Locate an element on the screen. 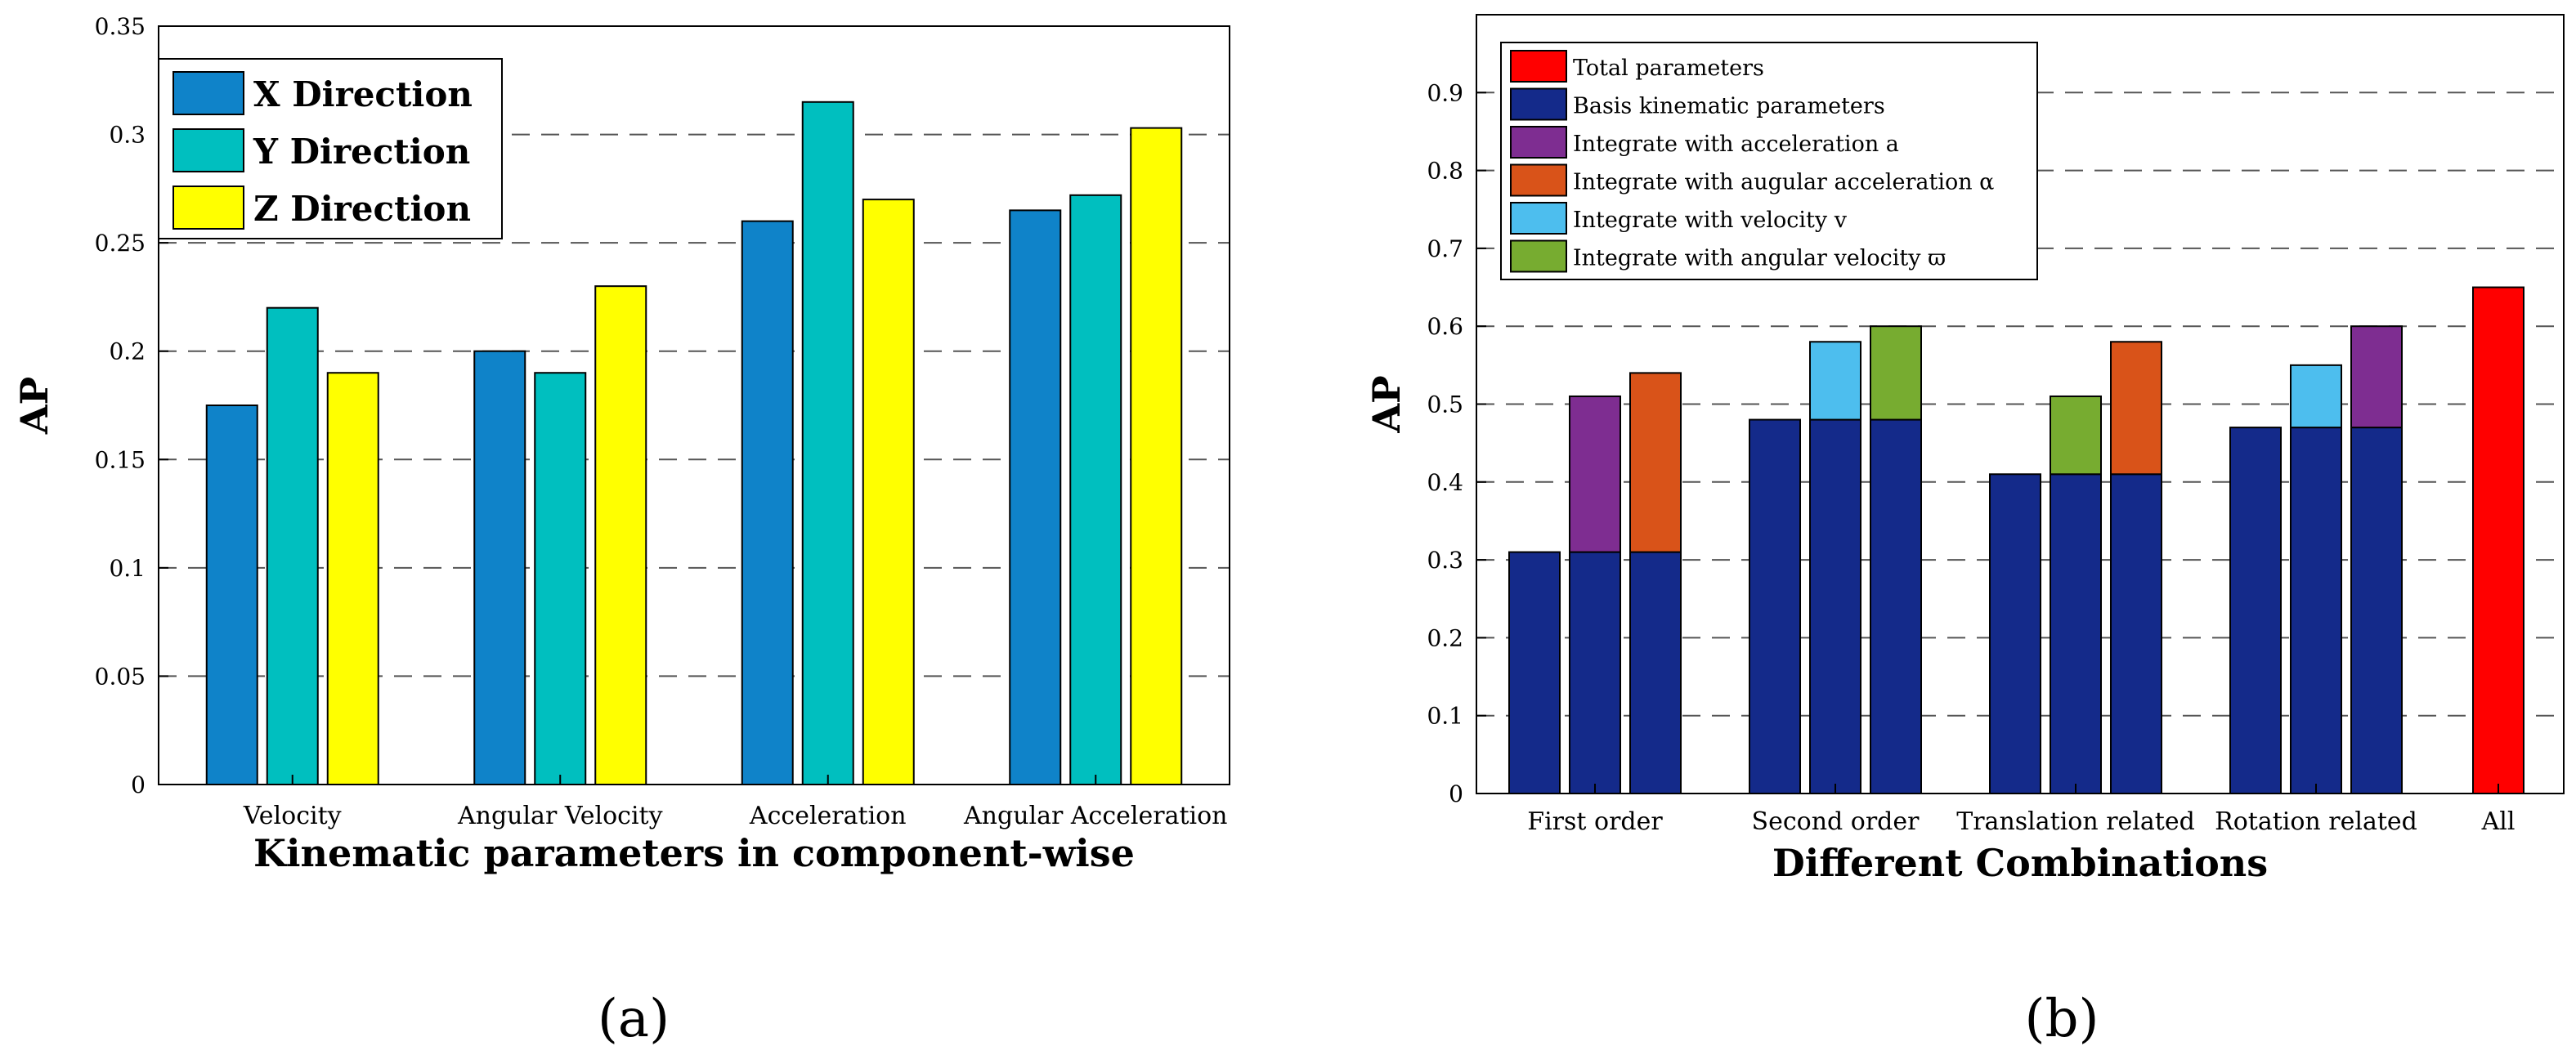 The image size is (2576, 1064). ytick-label-a: 0.1 is located at coordinates (128, 568).